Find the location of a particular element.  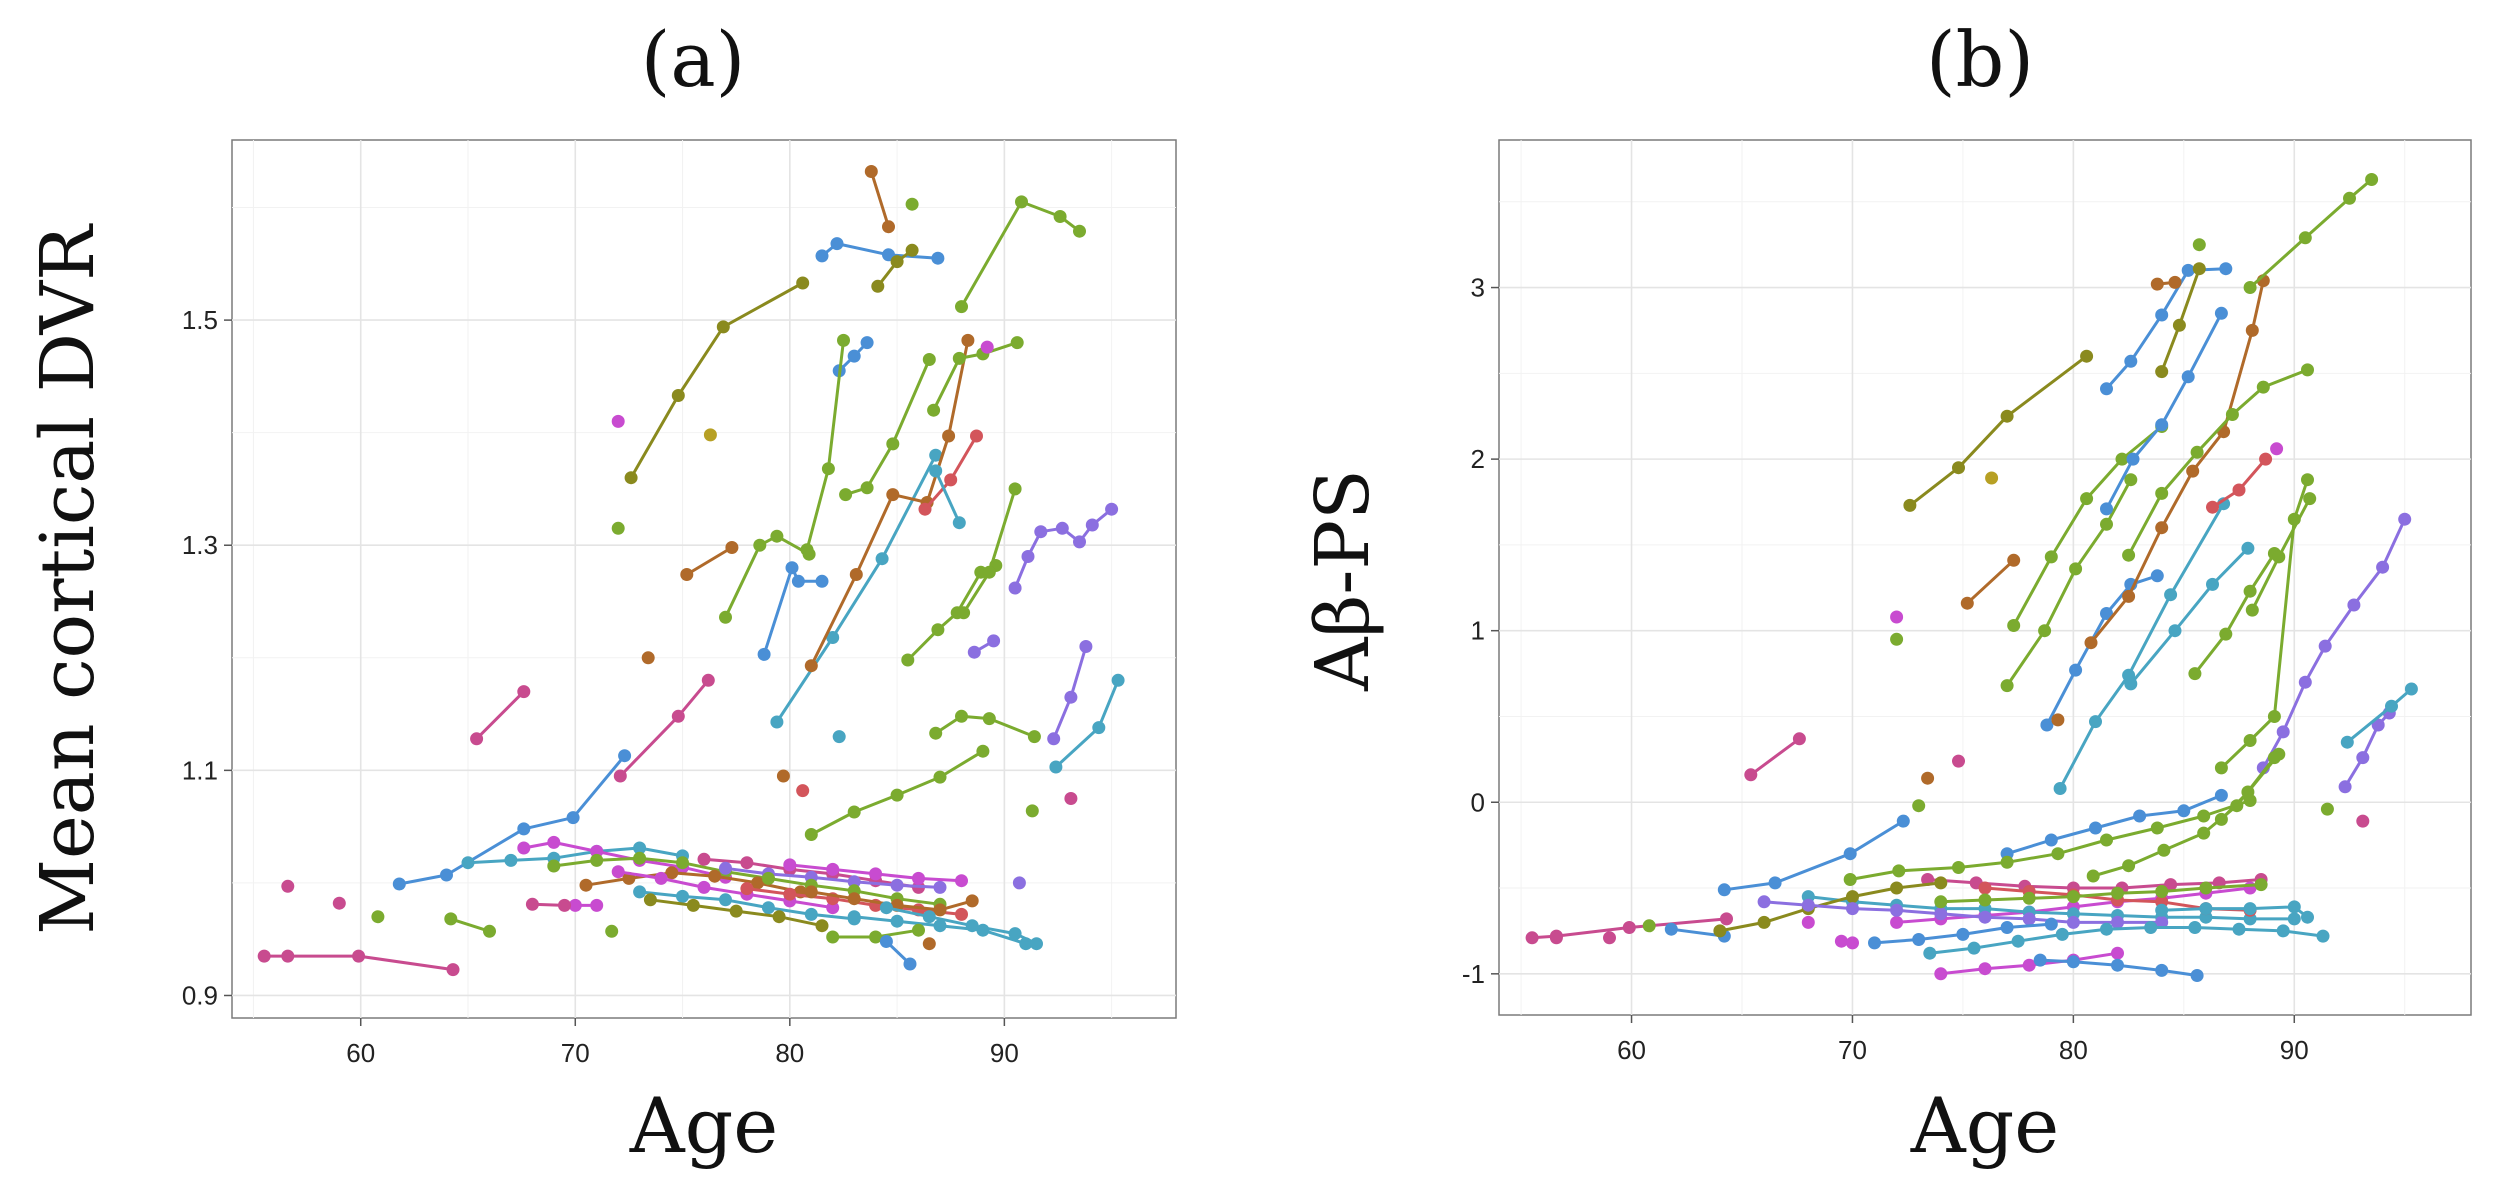

y-tick-label: 3 is located at coordinates (1478, 288).